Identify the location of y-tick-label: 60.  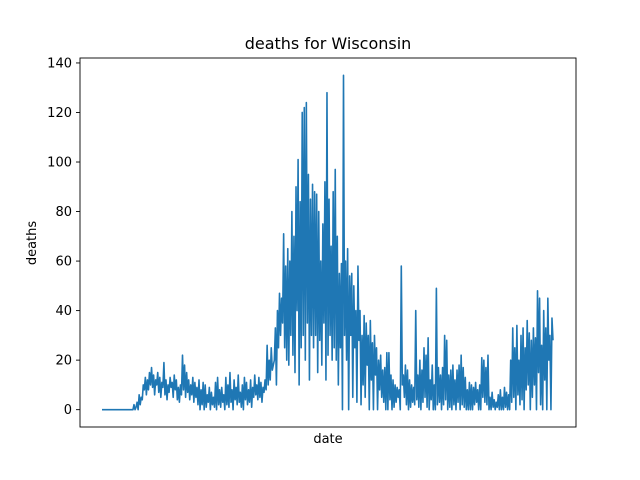
(63, 262).